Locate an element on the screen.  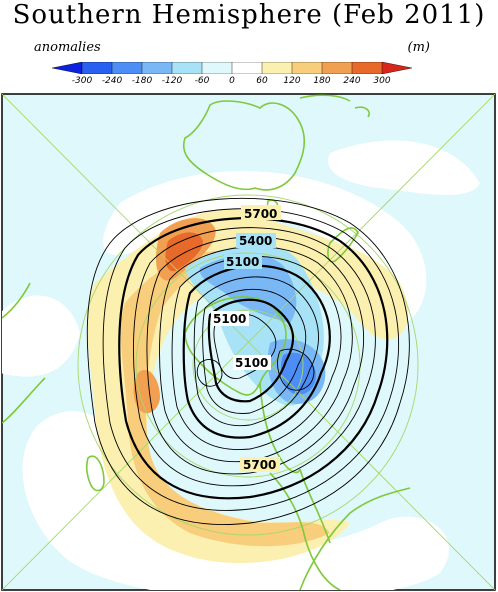
legend-tick: 120 is located at coordinates (292, 81).